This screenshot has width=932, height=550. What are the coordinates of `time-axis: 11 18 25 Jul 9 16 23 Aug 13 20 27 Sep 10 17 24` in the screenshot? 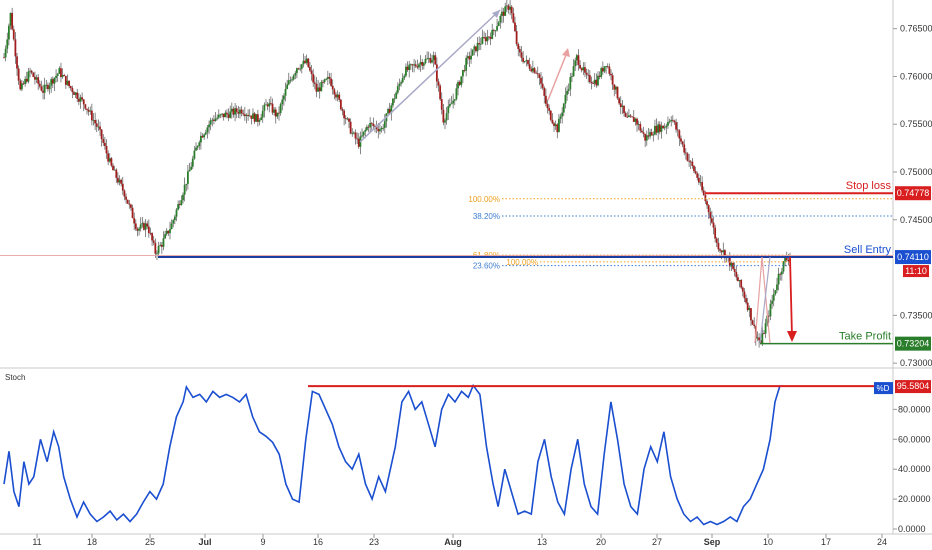 It's located at (459, 540).